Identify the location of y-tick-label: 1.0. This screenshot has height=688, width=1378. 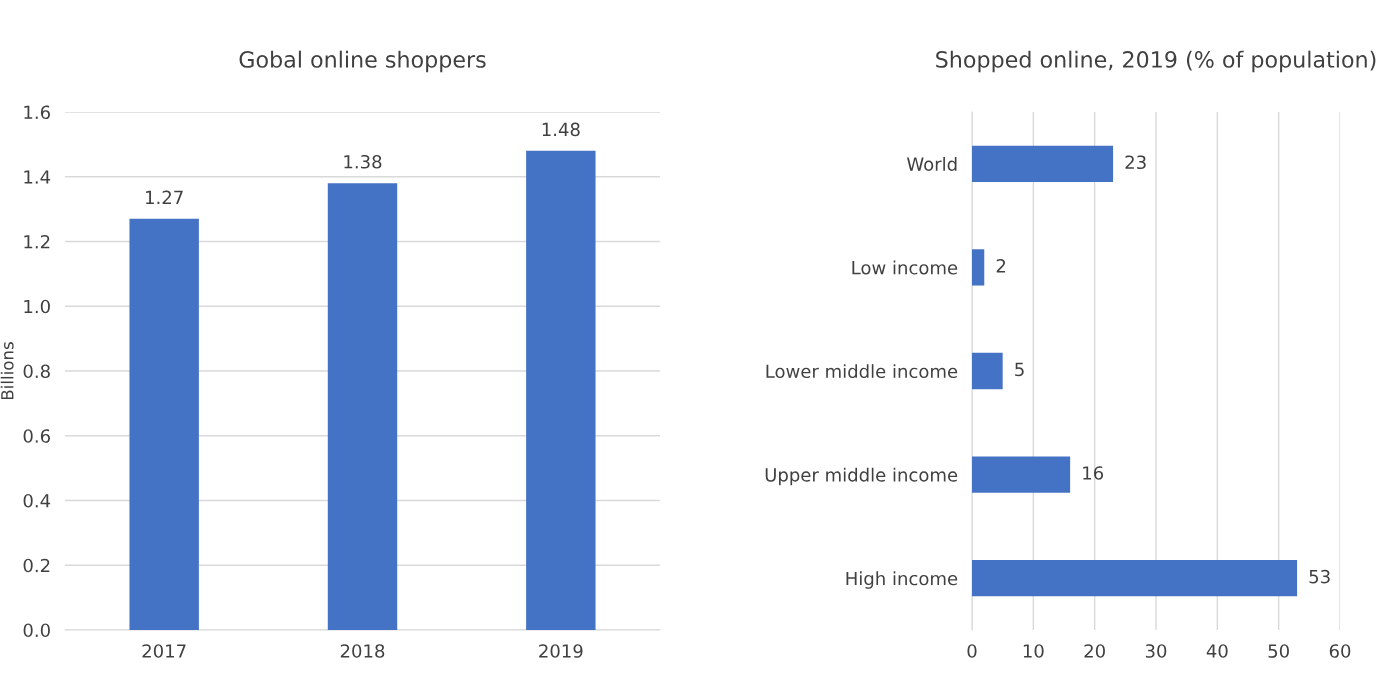
(37, 306).